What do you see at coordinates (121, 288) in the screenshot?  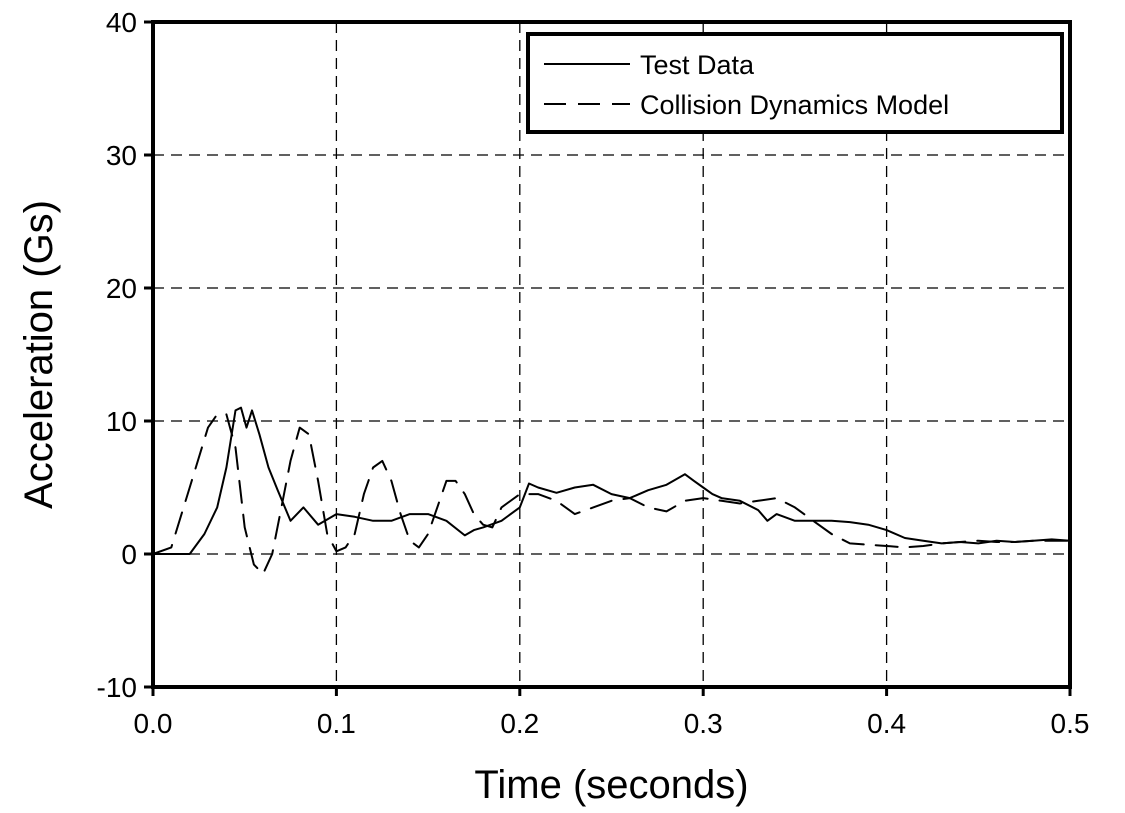 I see `y-tick-label: 20` at bounding box center [121, 288].